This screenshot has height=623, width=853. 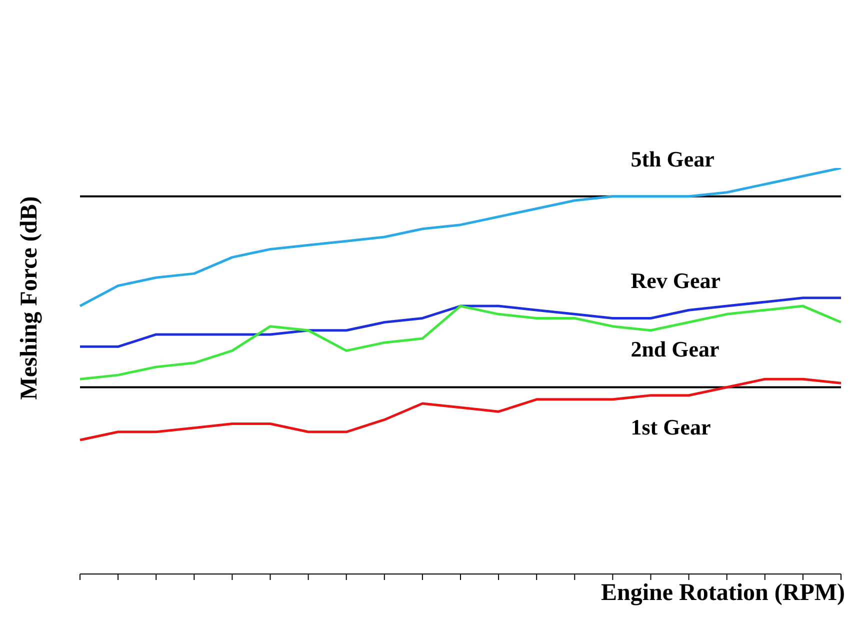 What do you see at coordinates (675, 349) in the screenshot?
I see `series-label: 2nd Gear` at bounding box center [675, 349].